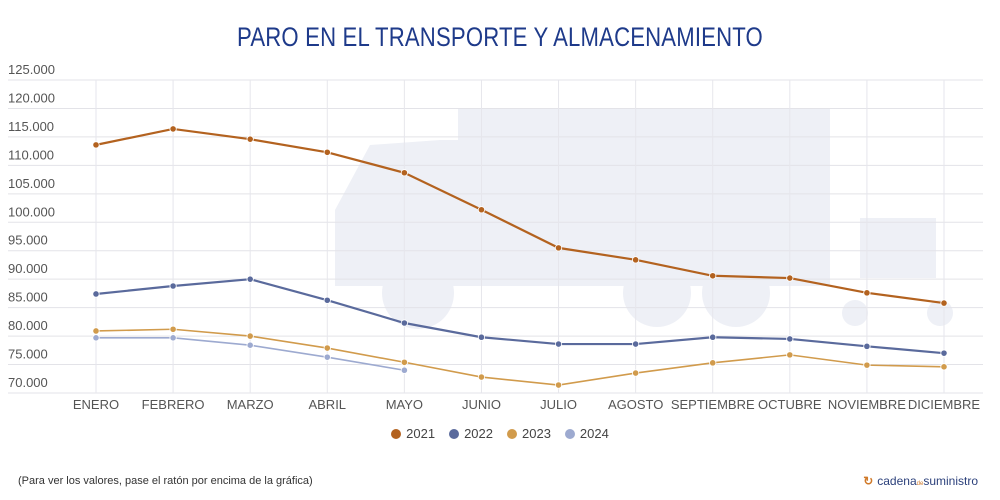 This screenshot has width=1000, height=500. What do you see at coordinates (920, 484) in the screenshot?
I see `brand-small: de` at bounding box center [920, 484].